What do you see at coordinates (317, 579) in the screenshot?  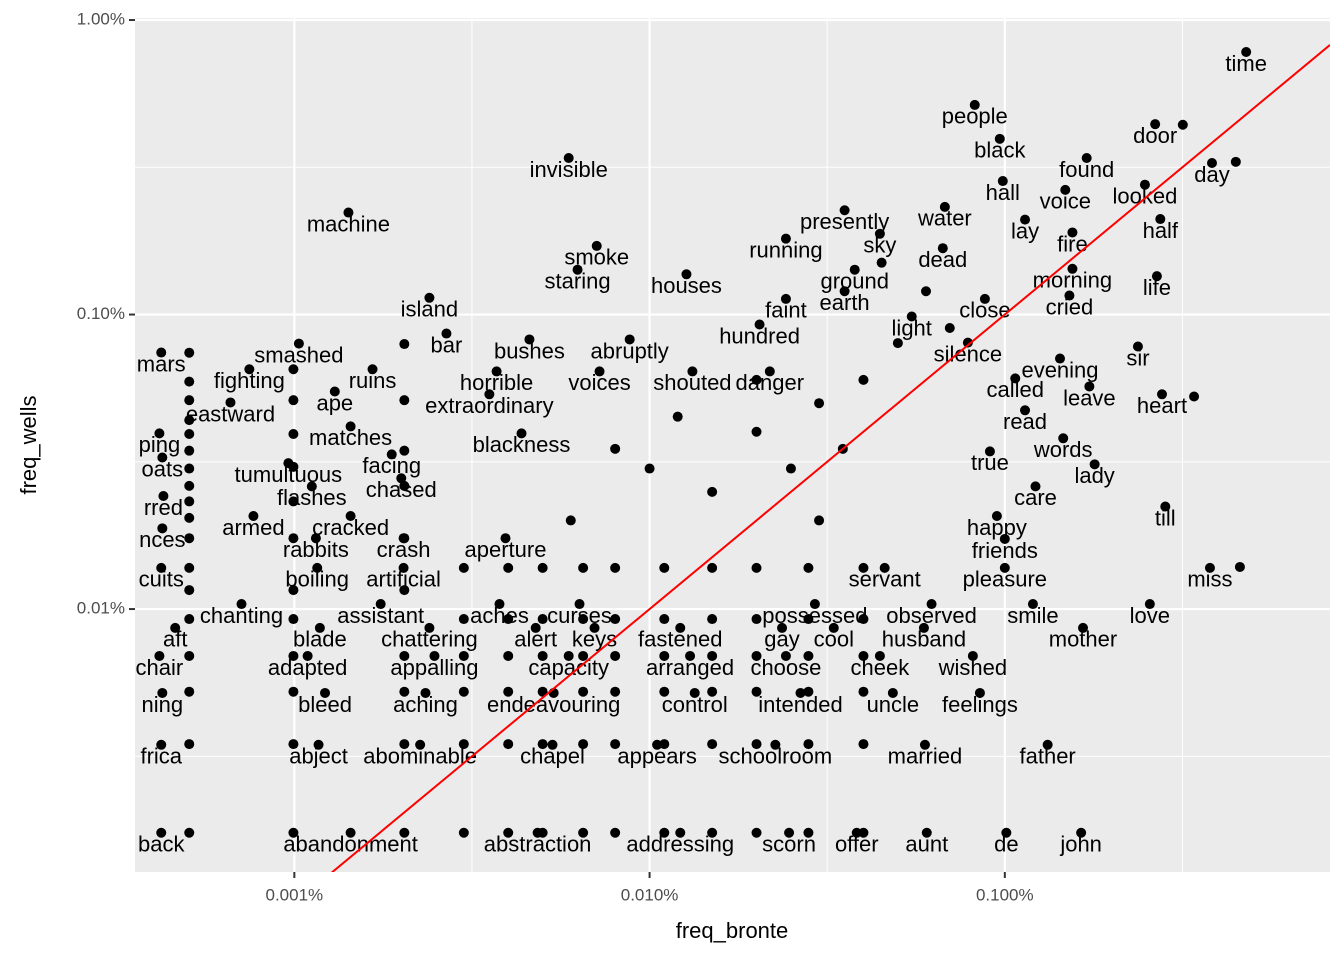 I see `word-label: boiling` at bounding box center [317, 579].